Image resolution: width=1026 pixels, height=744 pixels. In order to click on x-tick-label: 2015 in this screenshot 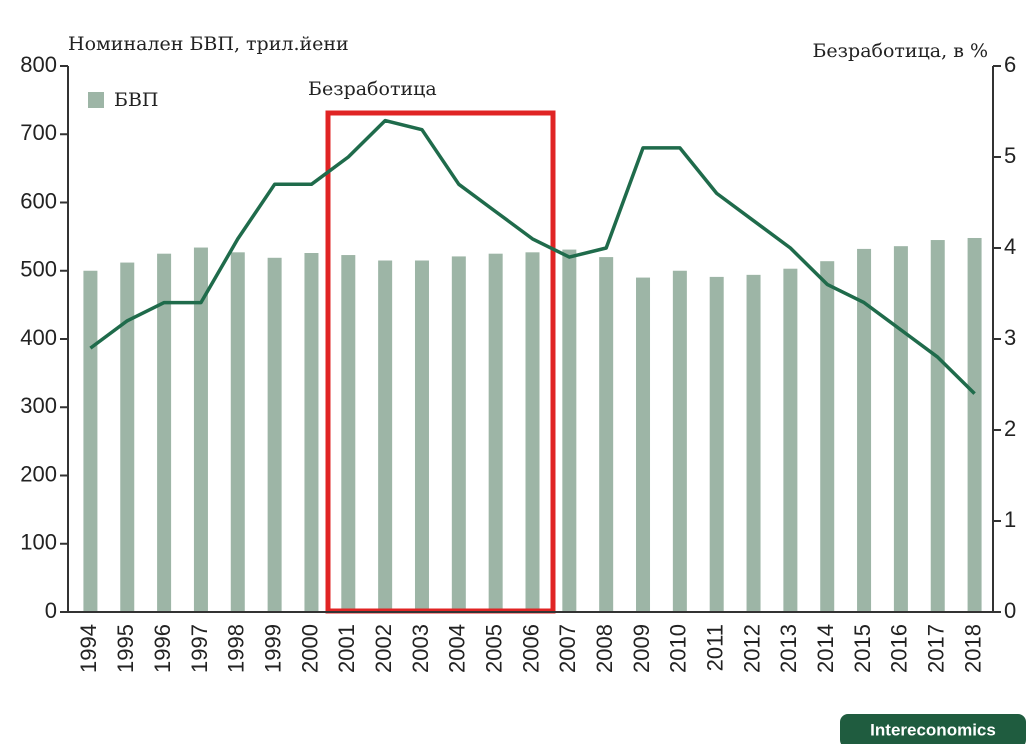, I will do `click(862, 648)`.